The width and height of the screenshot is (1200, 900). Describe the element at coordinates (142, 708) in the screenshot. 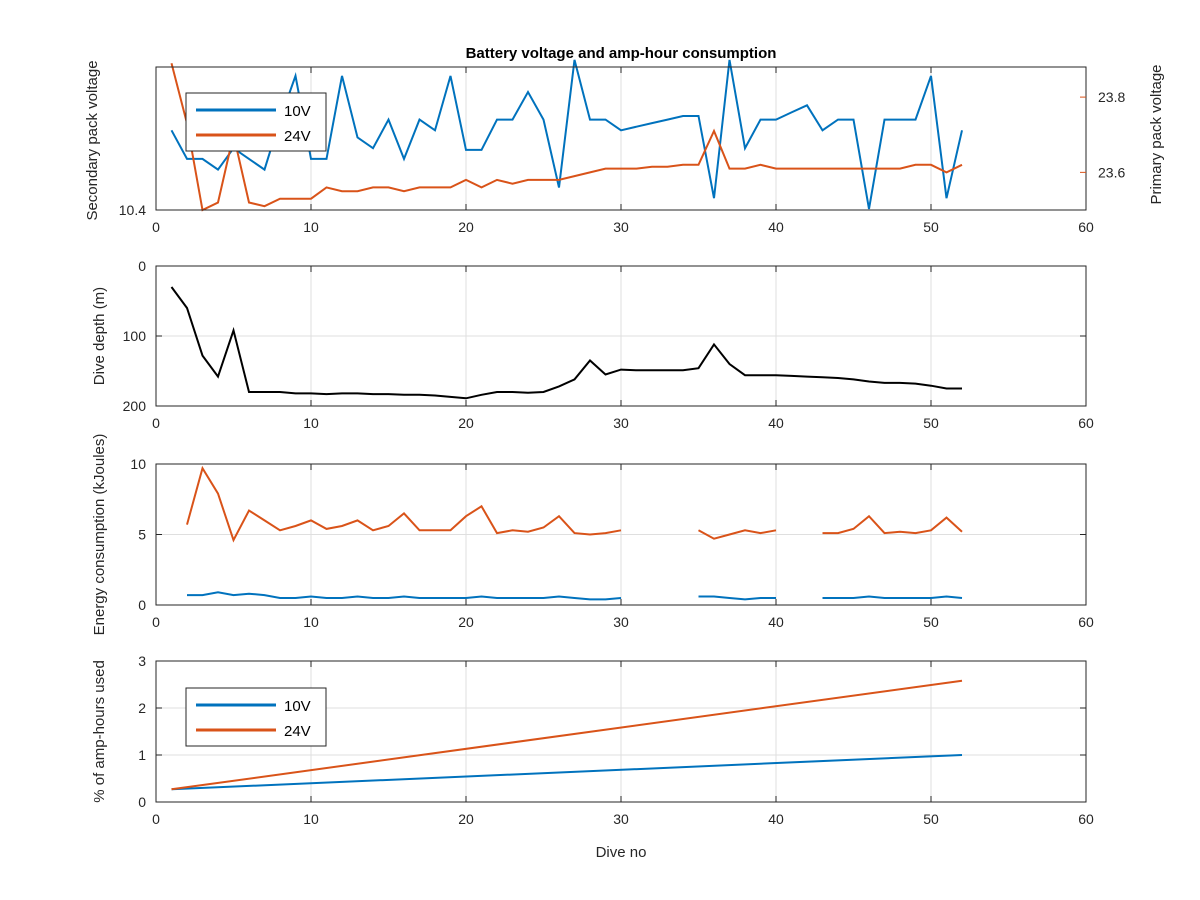

I see `y-tick-label: 2` at that location.